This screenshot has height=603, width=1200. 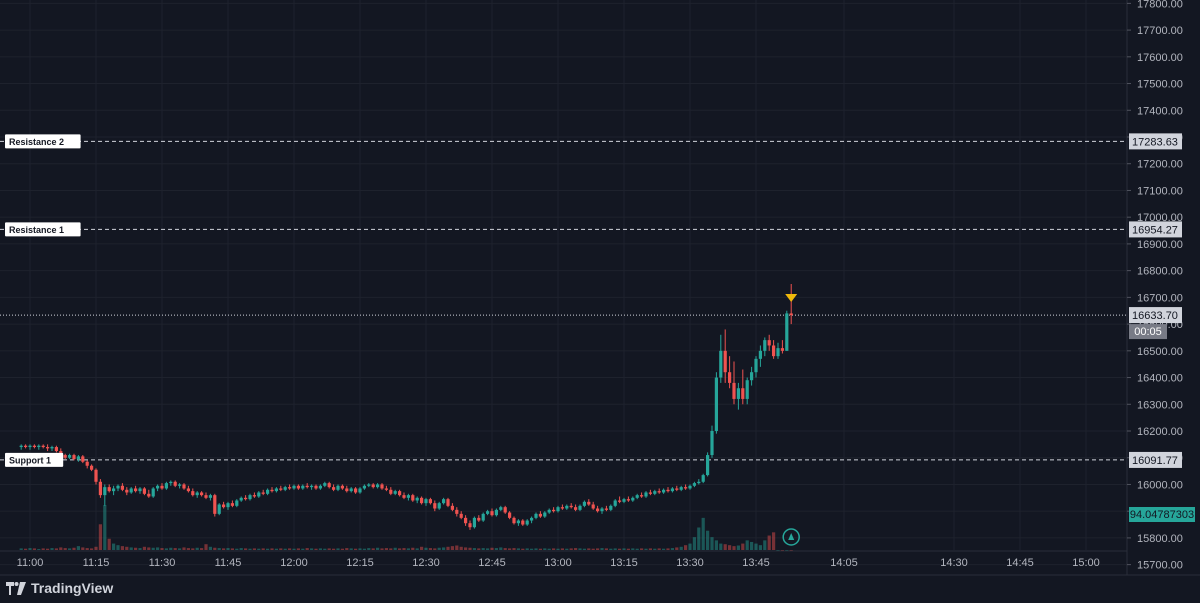 I want to click on time-tick-label: 13:45, so click(x=756, y=563).